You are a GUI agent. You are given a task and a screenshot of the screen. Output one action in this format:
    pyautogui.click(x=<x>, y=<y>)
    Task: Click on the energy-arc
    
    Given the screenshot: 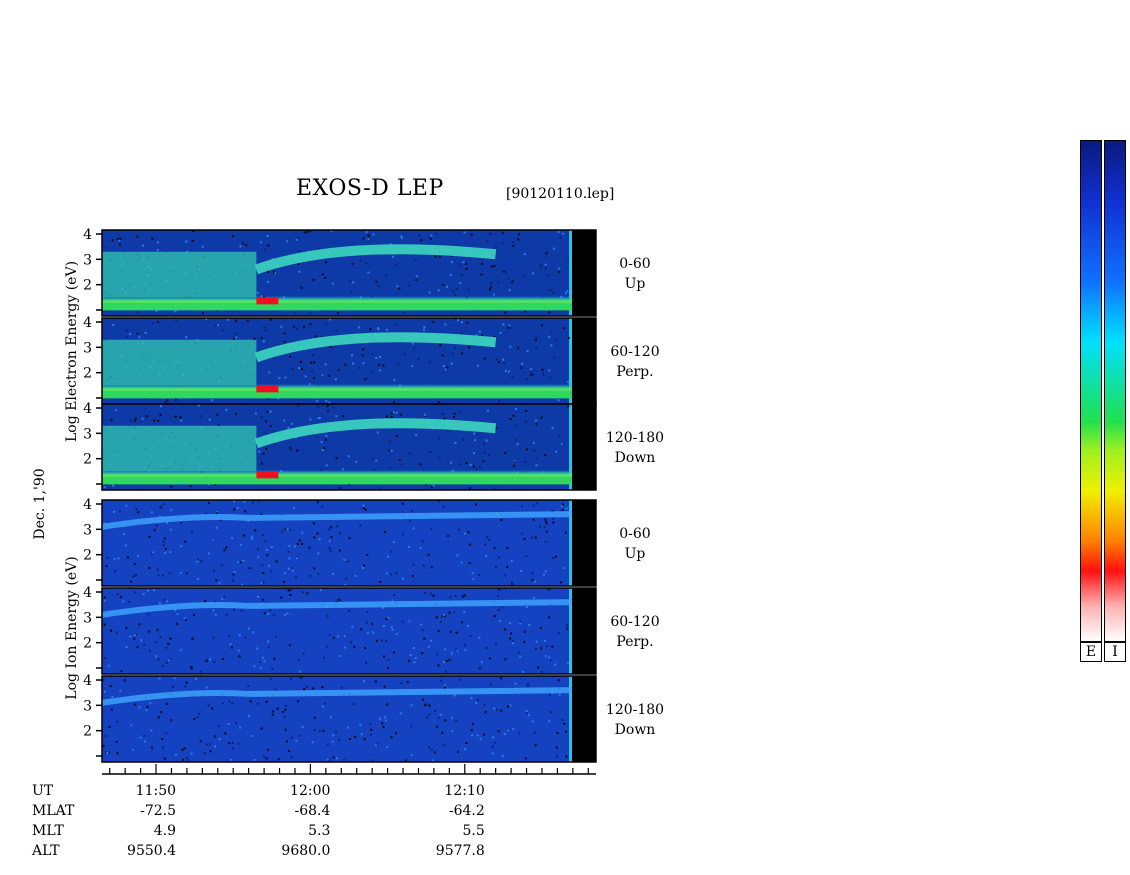 What is the action you would take?
    pyautogui.click(x=375, y=433)
    